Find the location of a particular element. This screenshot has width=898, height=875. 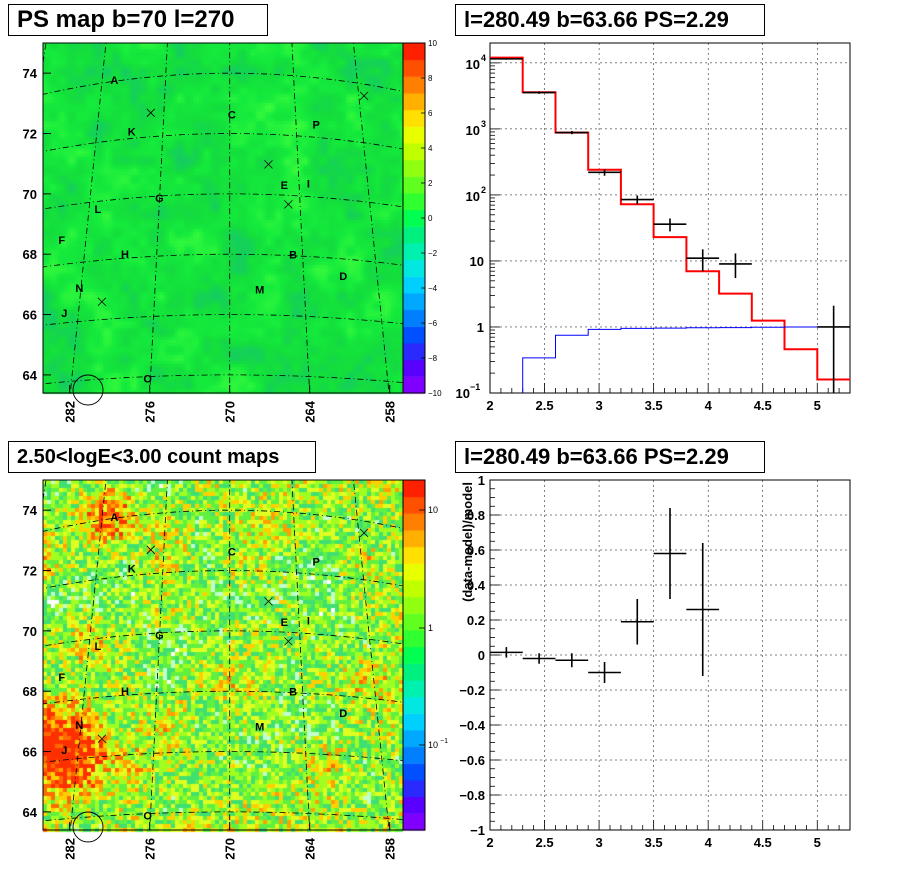

spectrum-title: l=280.49 b=63.66 PS=2.29 is located at coordinates (610, 20).